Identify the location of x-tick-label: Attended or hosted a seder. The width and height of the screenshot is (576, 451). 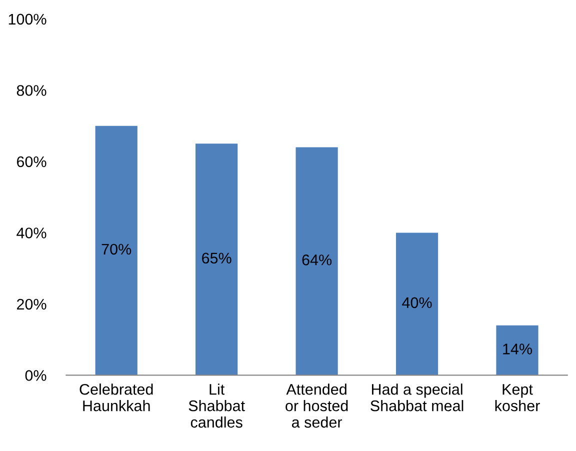
(317, 406).